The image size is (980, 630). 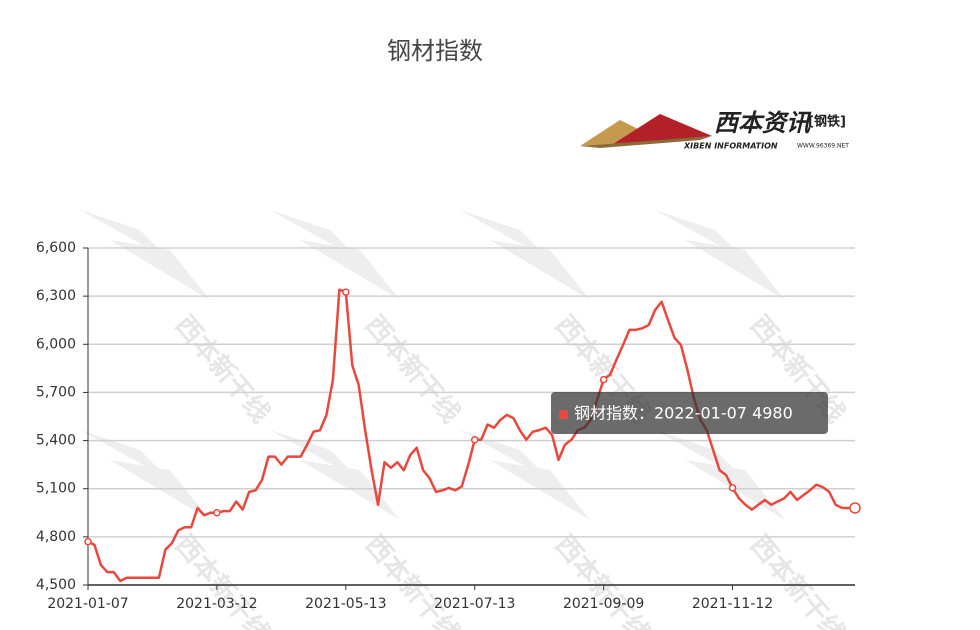 What do you see at coordinates (646, 142) in the screenshot?
I see `logo-base` at bounding box center [646, 142].